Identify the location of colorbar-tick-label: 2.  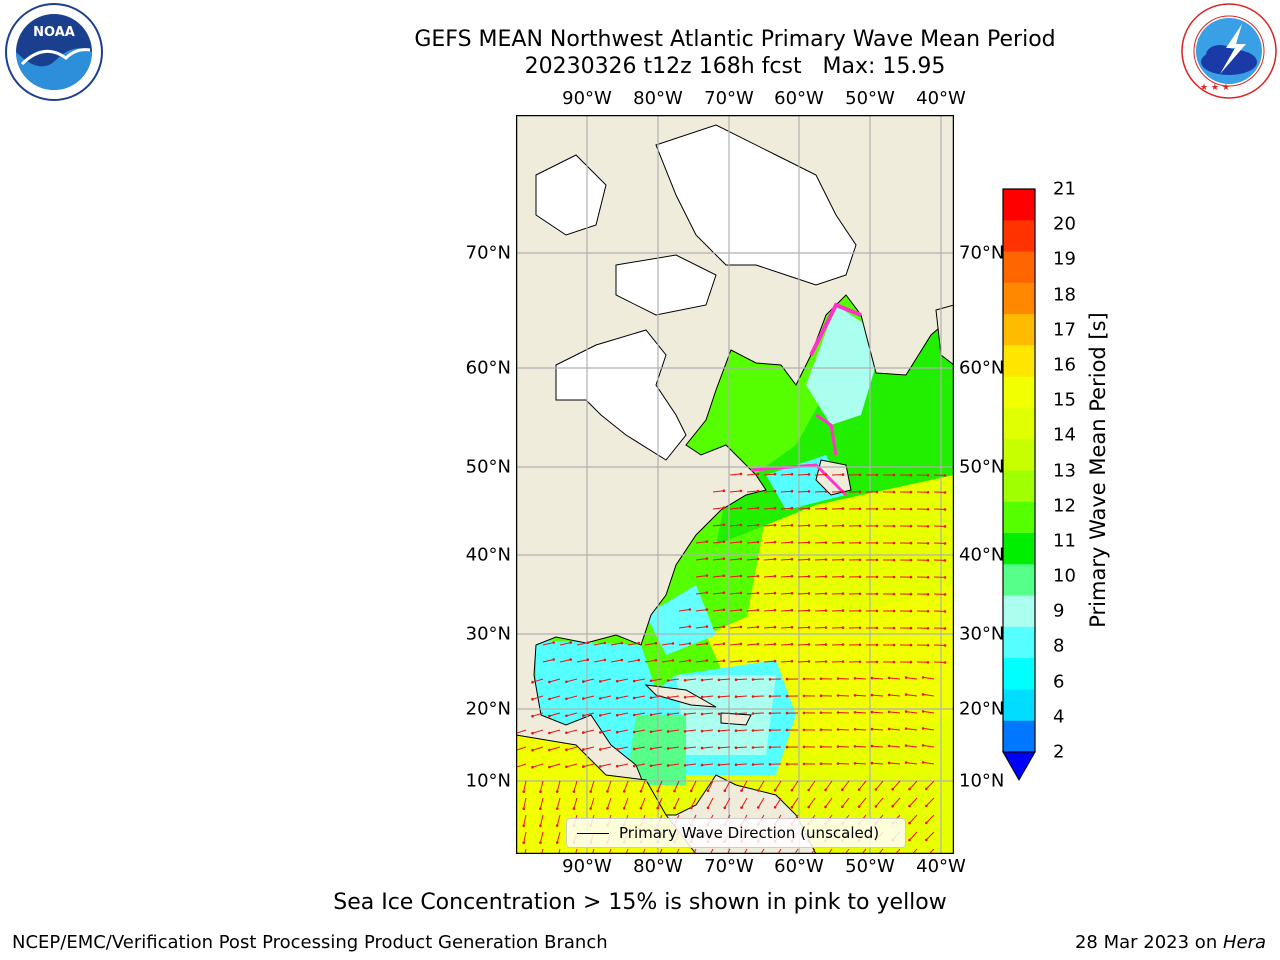
(1059, 752).